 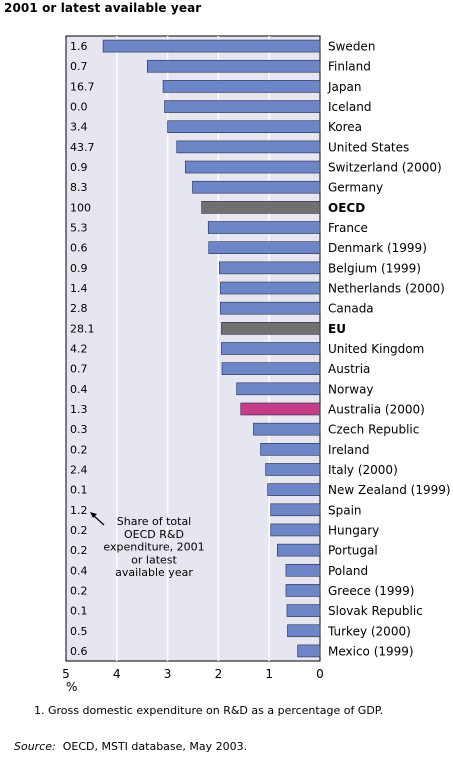 I want to click on category-label: Australia (2000), so click(x=376, y=409).